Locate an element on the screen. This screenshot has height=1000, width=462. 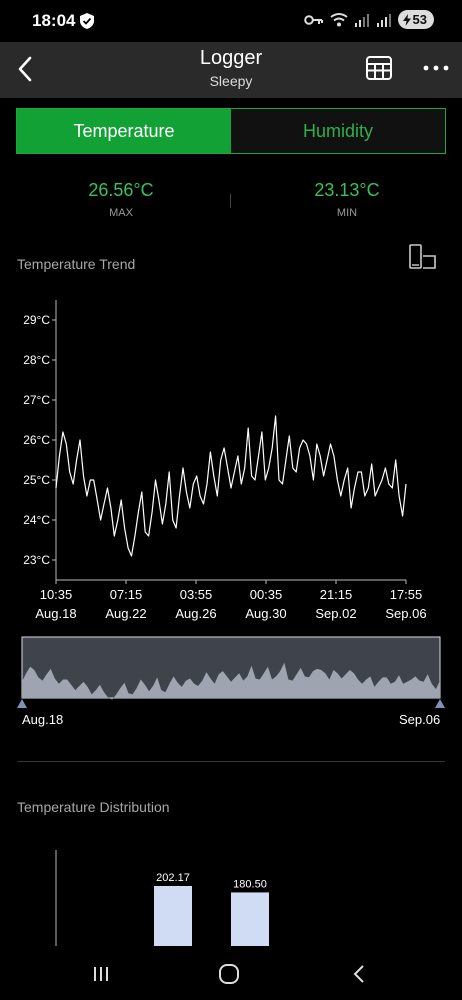
shield-icon is located at coordinates (87, 21).